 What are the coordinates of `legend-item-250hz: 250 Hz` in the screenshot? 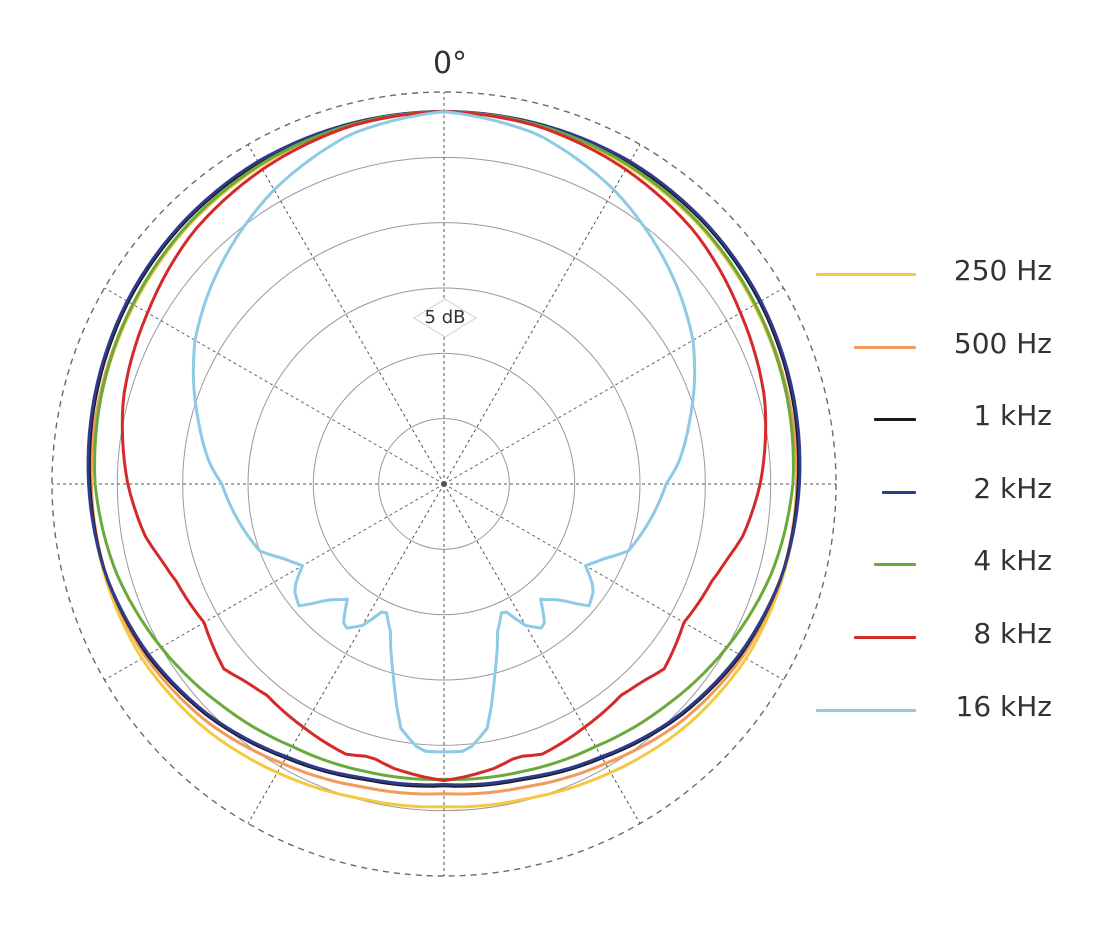 It's located at (937, 280).